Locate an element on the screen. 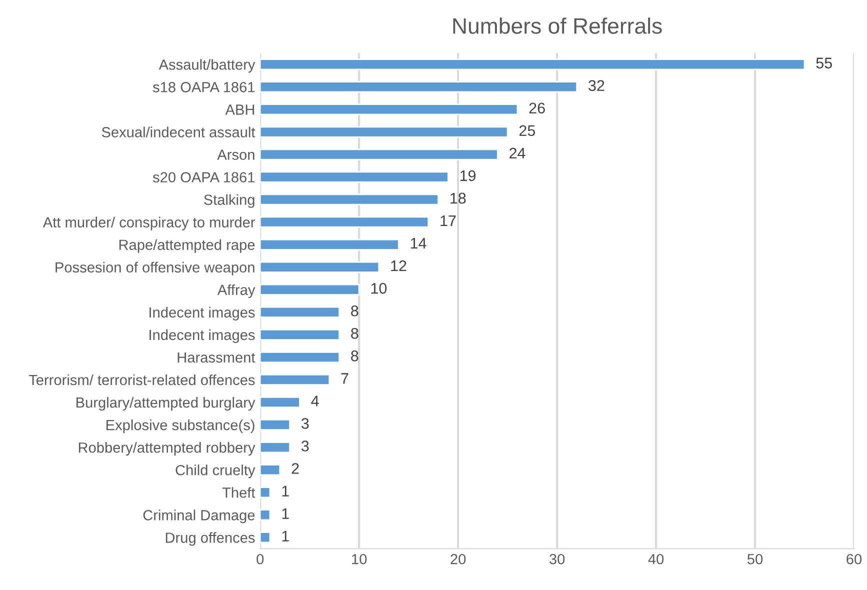 Image resolution: width=867 pixels, height=590 pixels. y-tick-label: Stalking is located at coordinates (229, 201).